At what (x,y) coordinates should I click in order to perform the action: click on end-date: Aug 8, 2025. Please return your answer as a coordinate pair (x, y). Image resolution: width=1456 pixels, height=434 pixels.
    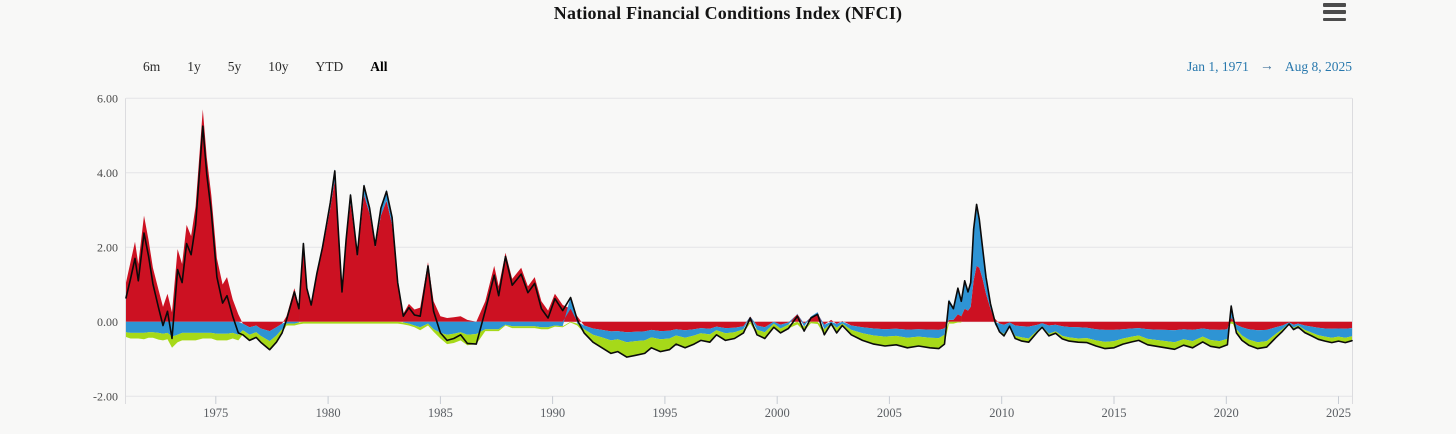
    Looking at the image, I should click on (1318, 66).